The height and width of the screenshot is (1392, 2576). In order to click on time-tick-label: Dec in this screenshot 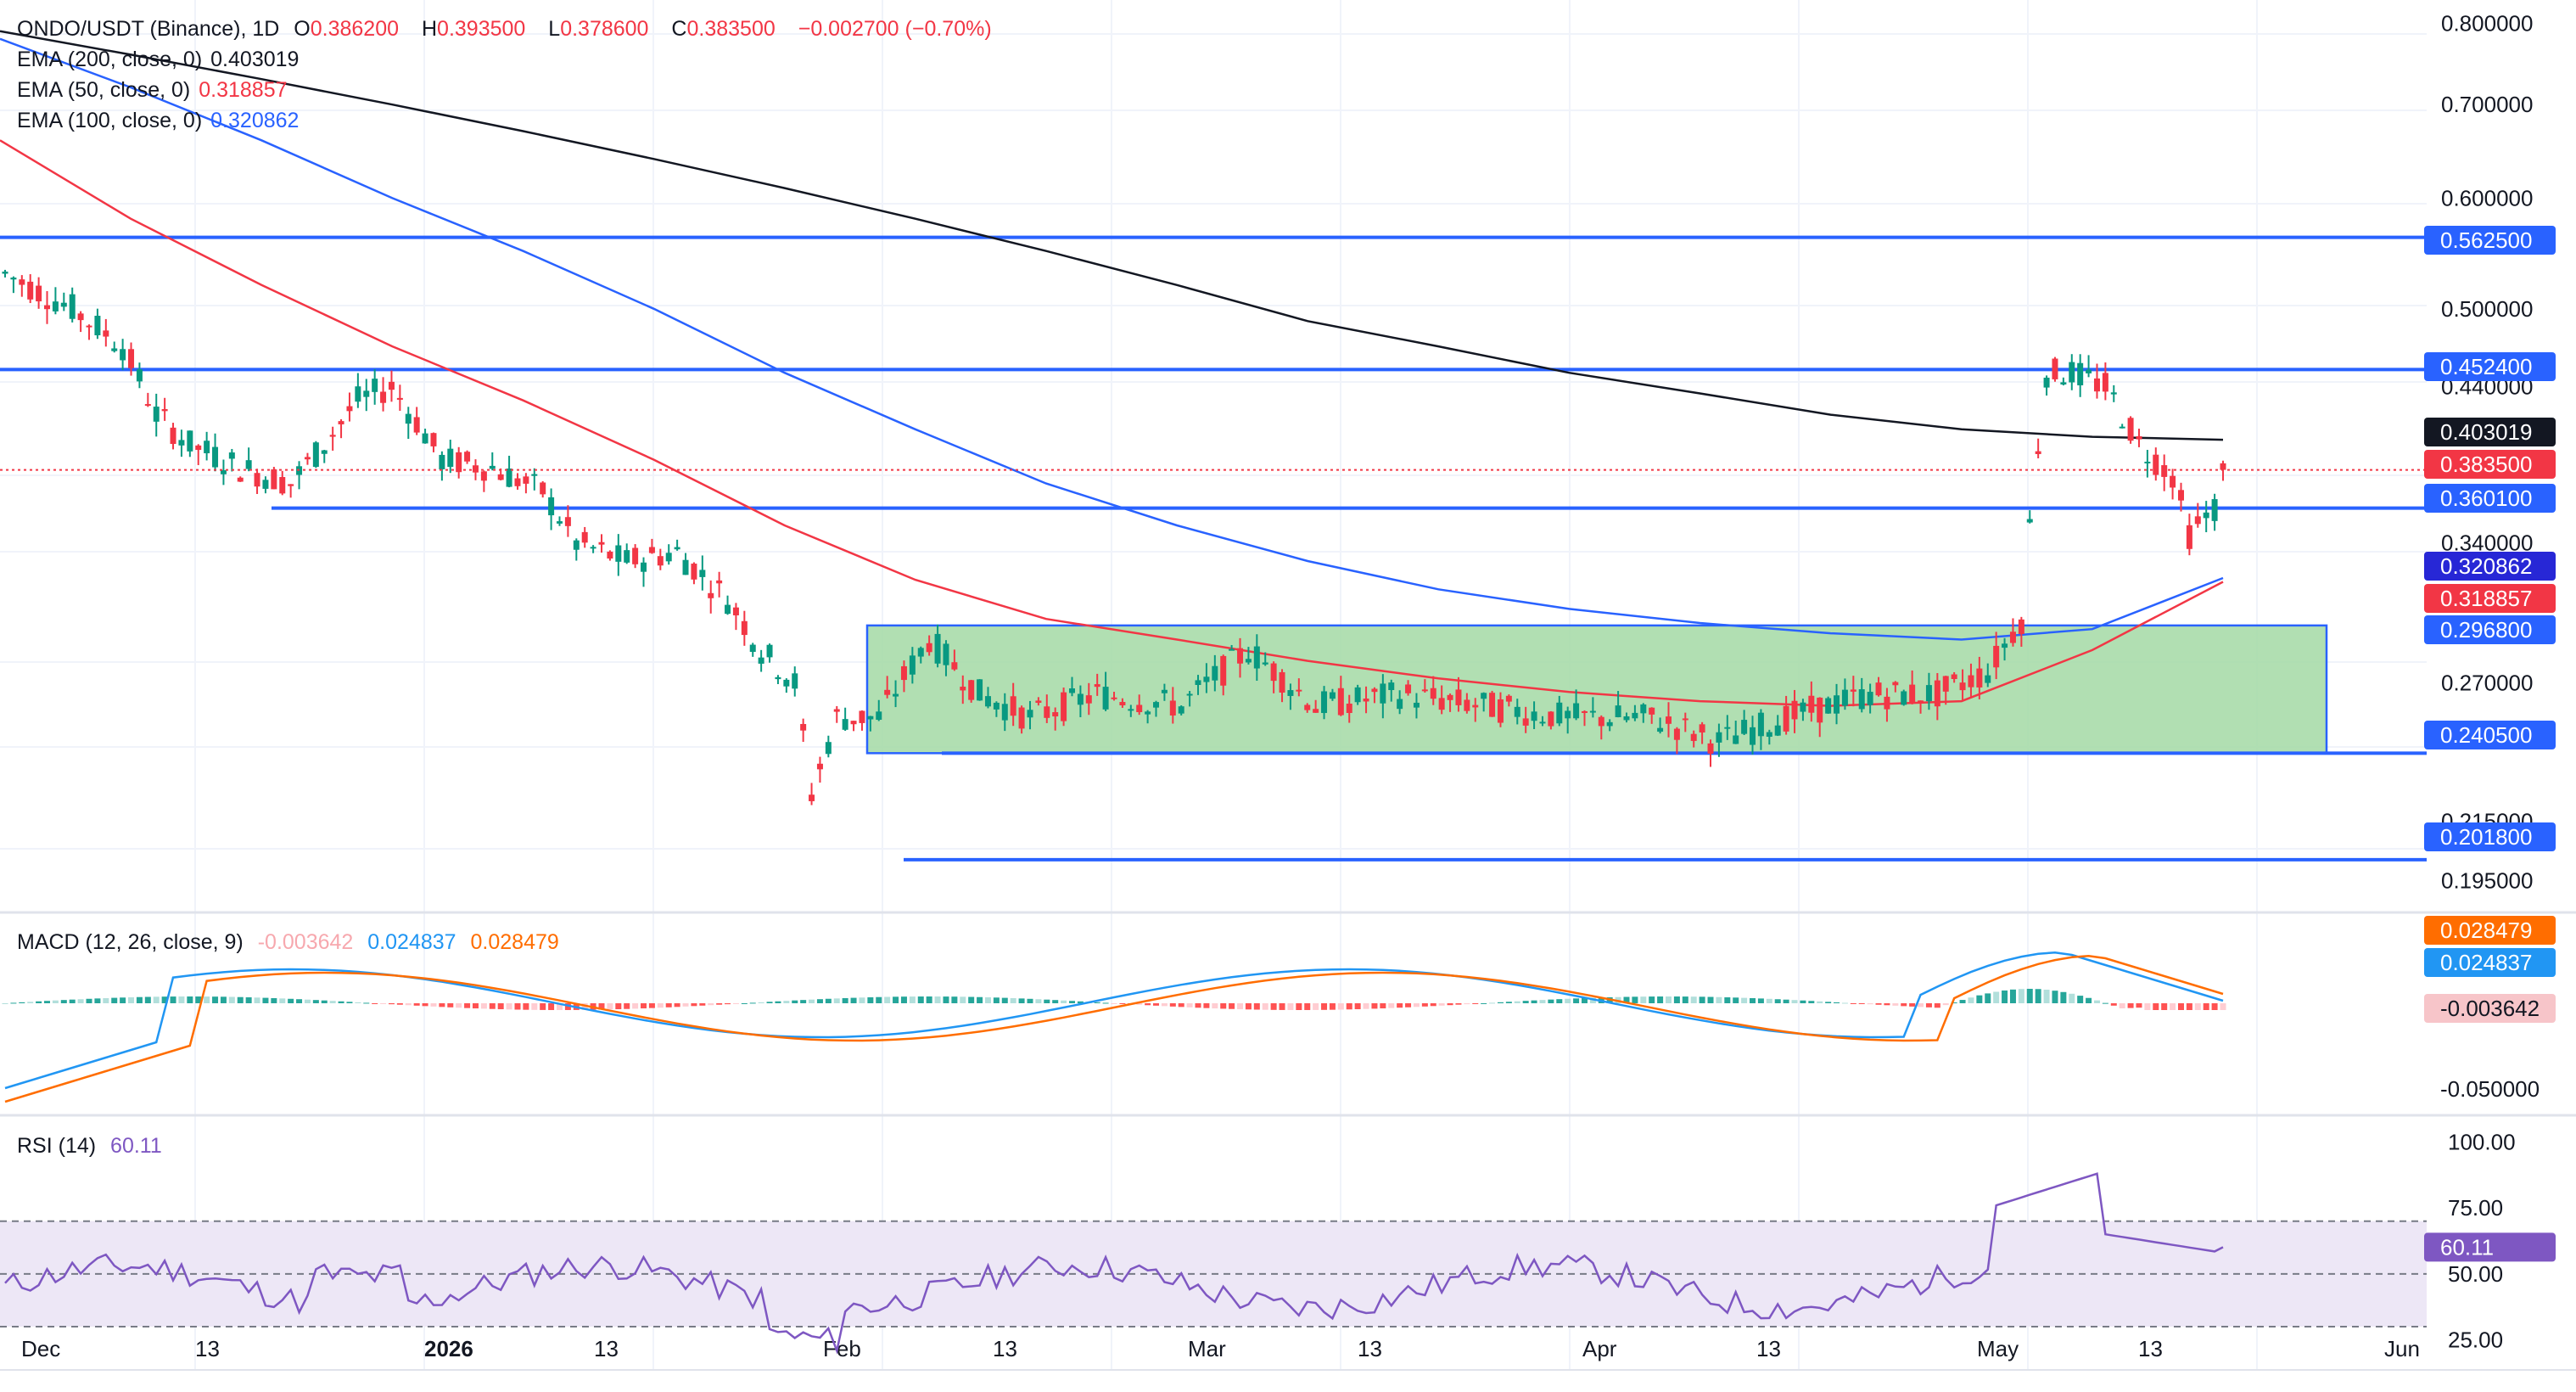, I will do `click(41, 1348)`.